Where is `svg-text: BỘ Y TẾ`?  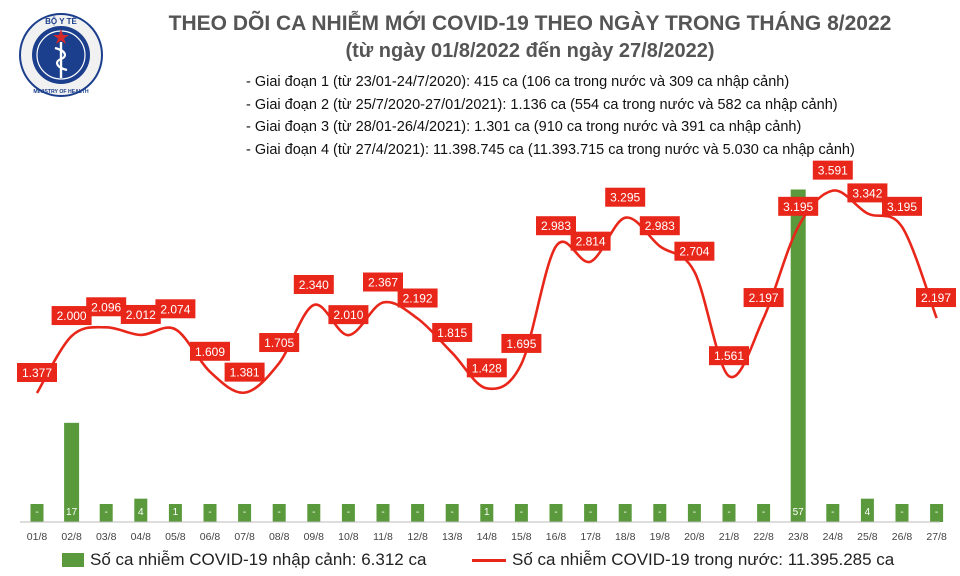
svg-text: BỘ Y TẾ is located at coordinates (61, 21).